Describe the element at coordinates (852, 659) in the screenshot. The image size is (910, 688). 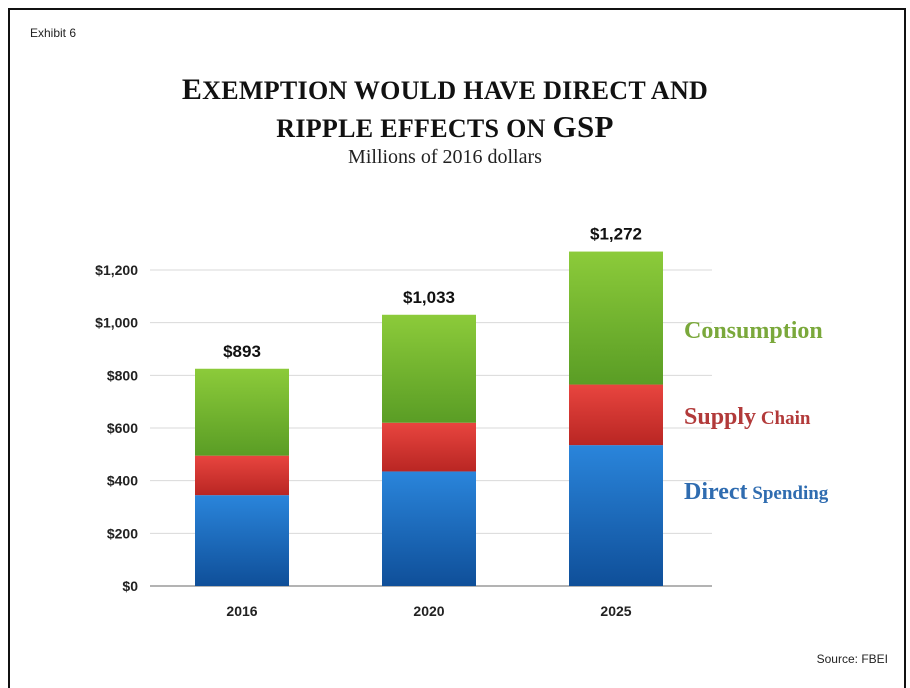
I see `source-note: Source: FBEI` at that location.